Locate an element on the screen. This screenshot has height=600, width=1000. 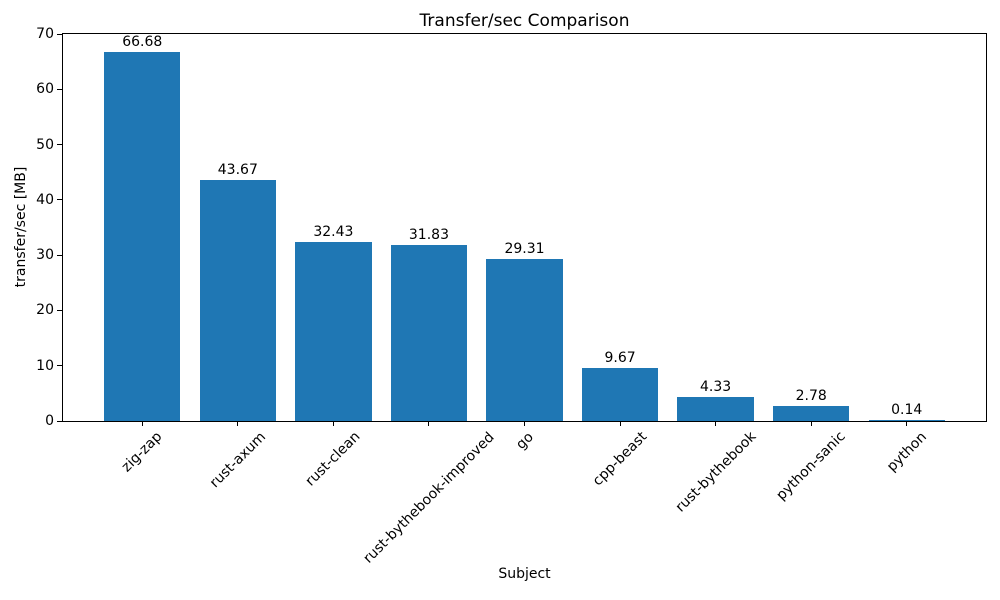
y-tick-label: 40 is located at coordinates (45, 199).